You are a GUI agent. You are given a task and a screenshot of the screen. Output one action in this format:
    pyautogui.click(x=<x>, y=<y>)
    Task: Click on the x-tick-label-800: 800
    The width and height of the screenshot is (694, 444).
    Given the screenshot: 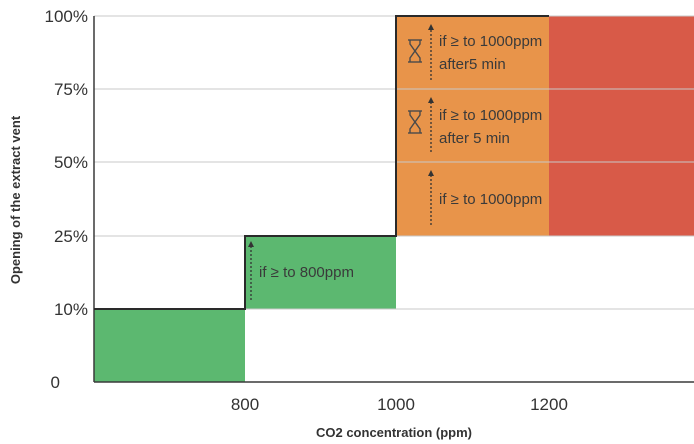 What is the action you would take?
    pyautogui.click(x=245, y=404)
    